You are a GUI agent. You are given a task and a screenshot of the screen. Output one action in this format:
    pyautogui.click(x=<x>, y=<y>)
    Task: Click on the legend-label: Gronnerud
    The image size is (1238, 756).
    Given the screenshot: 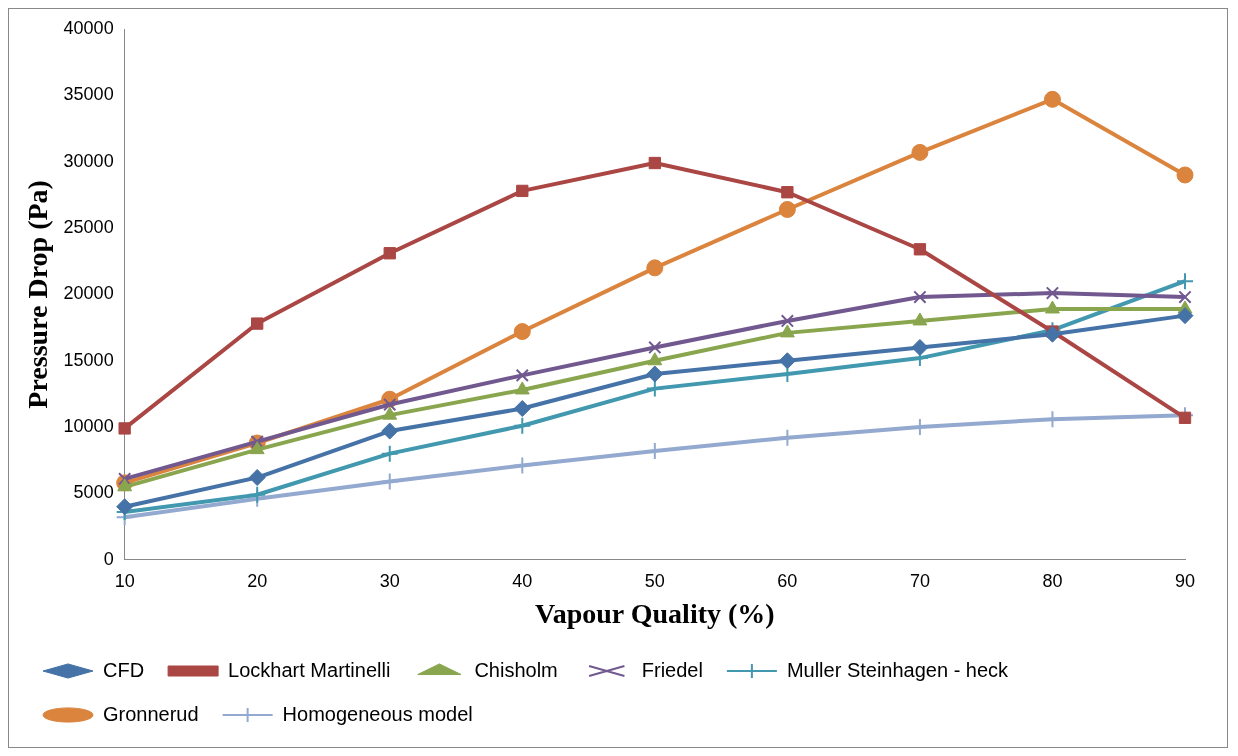 What is the action you would take?
    pyautogui.click(x=151, y=713)
    